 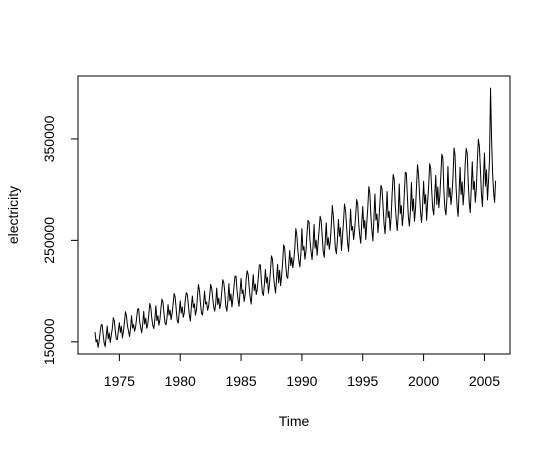 What do you see at coordinates (49, 138) in the screenshot?
I see `y-tick-label: 350000` at bounding box center [49, 138].